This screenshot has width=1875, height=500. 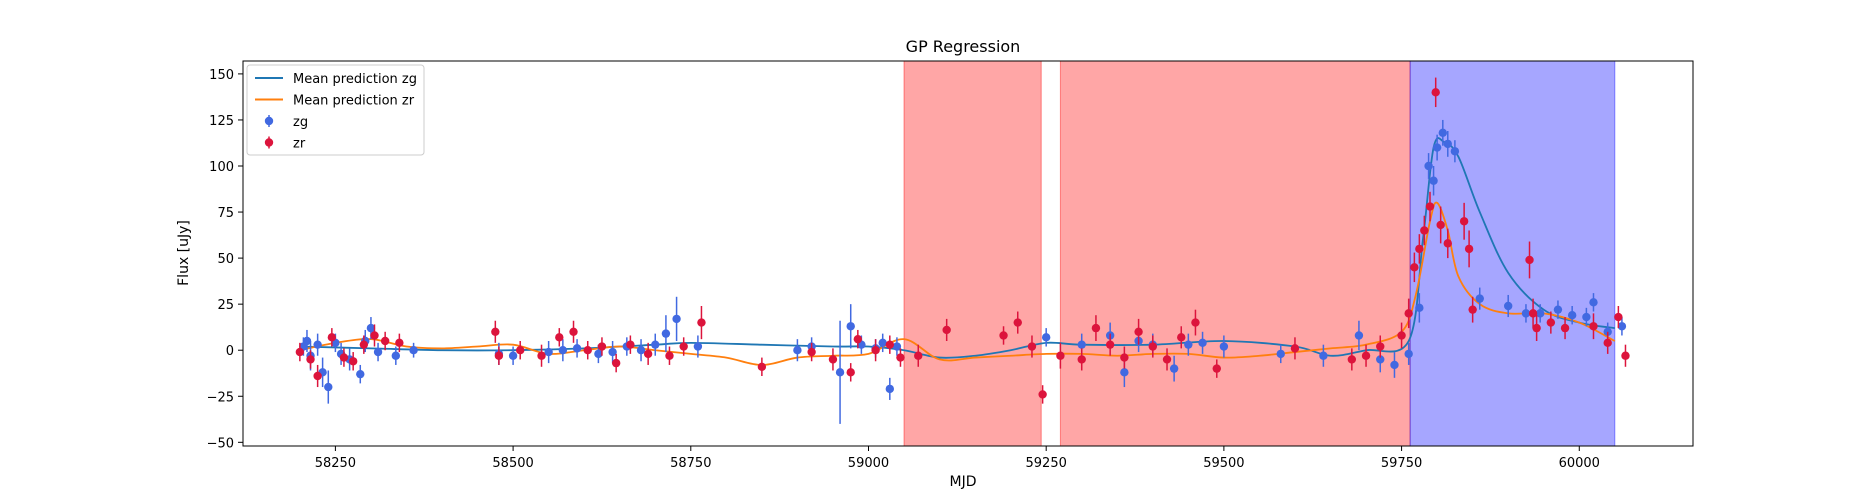 I want to click on legend-box, so click(x=335, y=110).